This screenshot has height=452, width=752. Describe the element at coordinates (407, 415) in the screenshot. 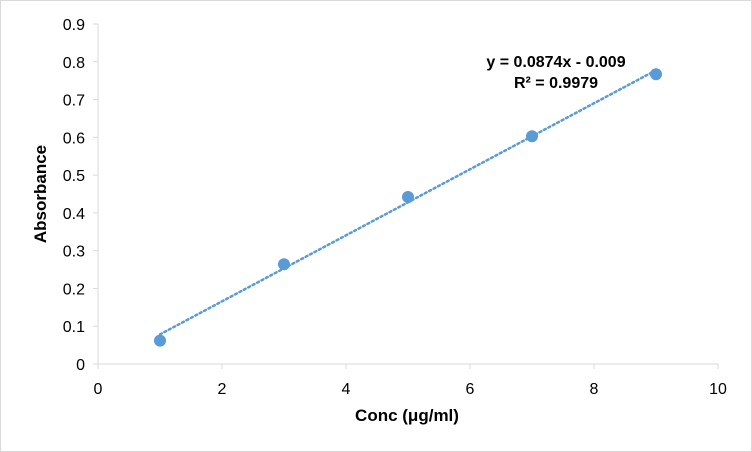

I see `x-axis-title: Conc (μg/ml)` at that location.